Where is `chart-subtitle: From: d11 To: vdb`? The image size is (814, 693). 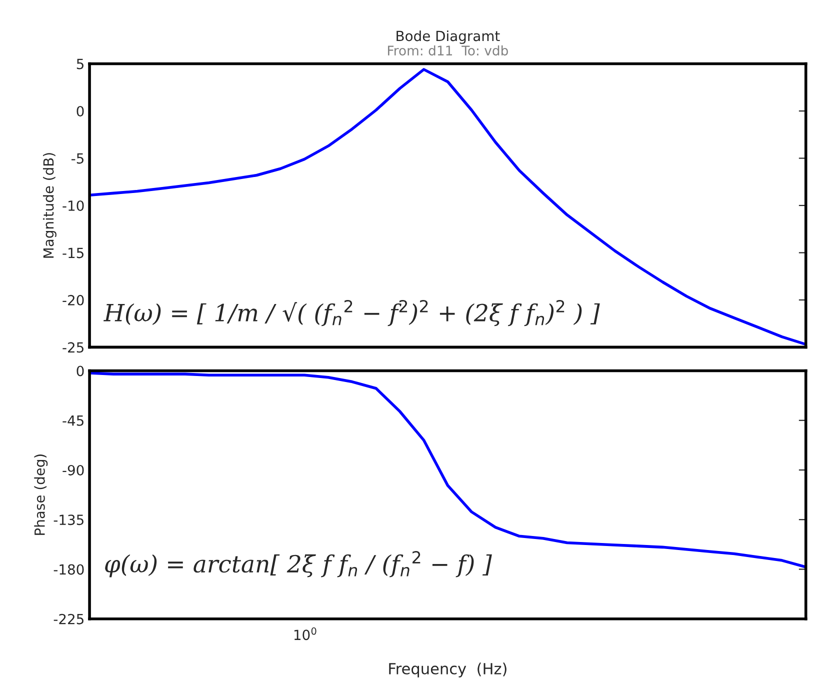
chart-subtitle: From: d11 To: vdb is located at coordinates (448, 50).